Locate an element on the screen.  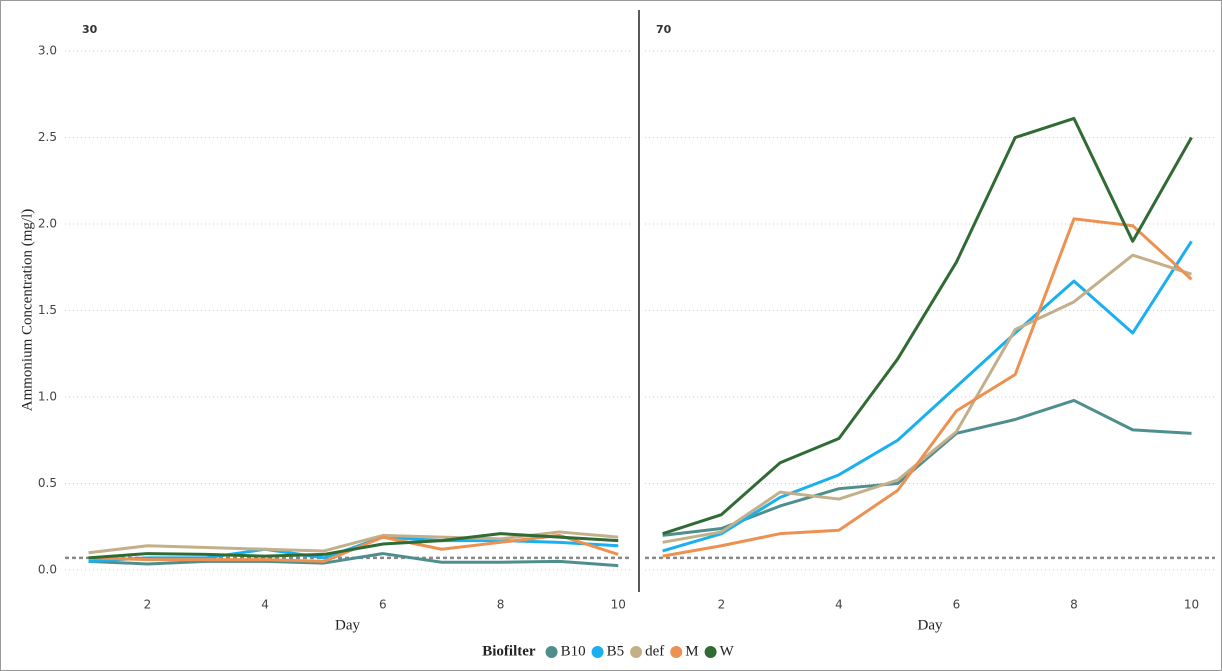
legend-label: B10 is located at coordinates (573, 651).